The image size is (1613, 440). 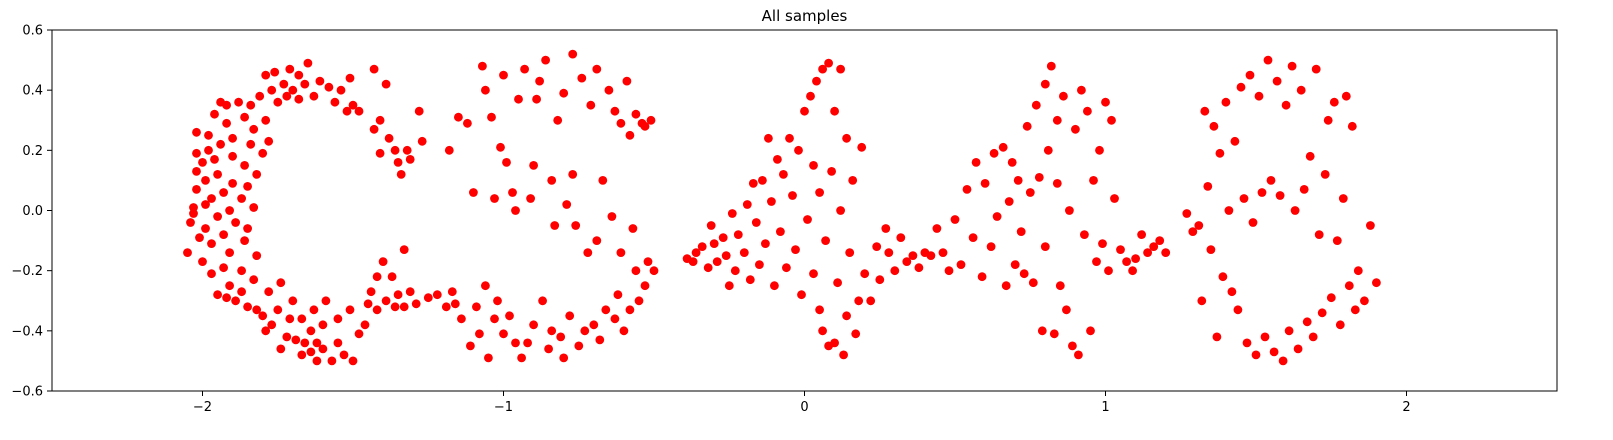 What do you see at coordinates (32, 91) in the screenshot?
I see `y-tick-label: 0.4` at bounding box center [32, 91].